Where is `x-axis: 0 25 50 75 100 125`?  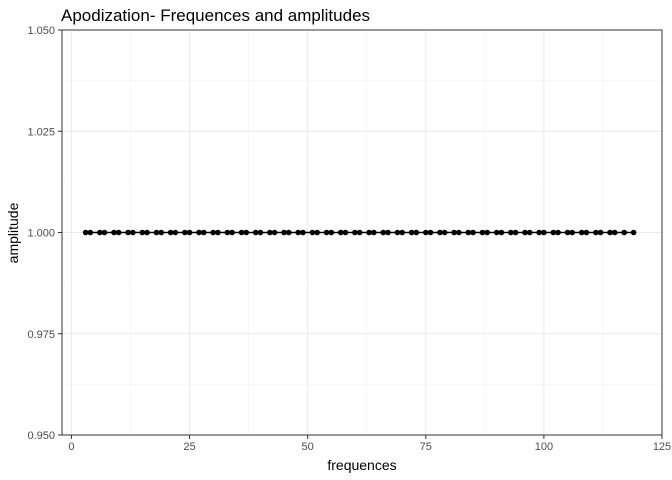 x-axis: 0 25 50 75 100 125 is located at coordinates (369, 444).